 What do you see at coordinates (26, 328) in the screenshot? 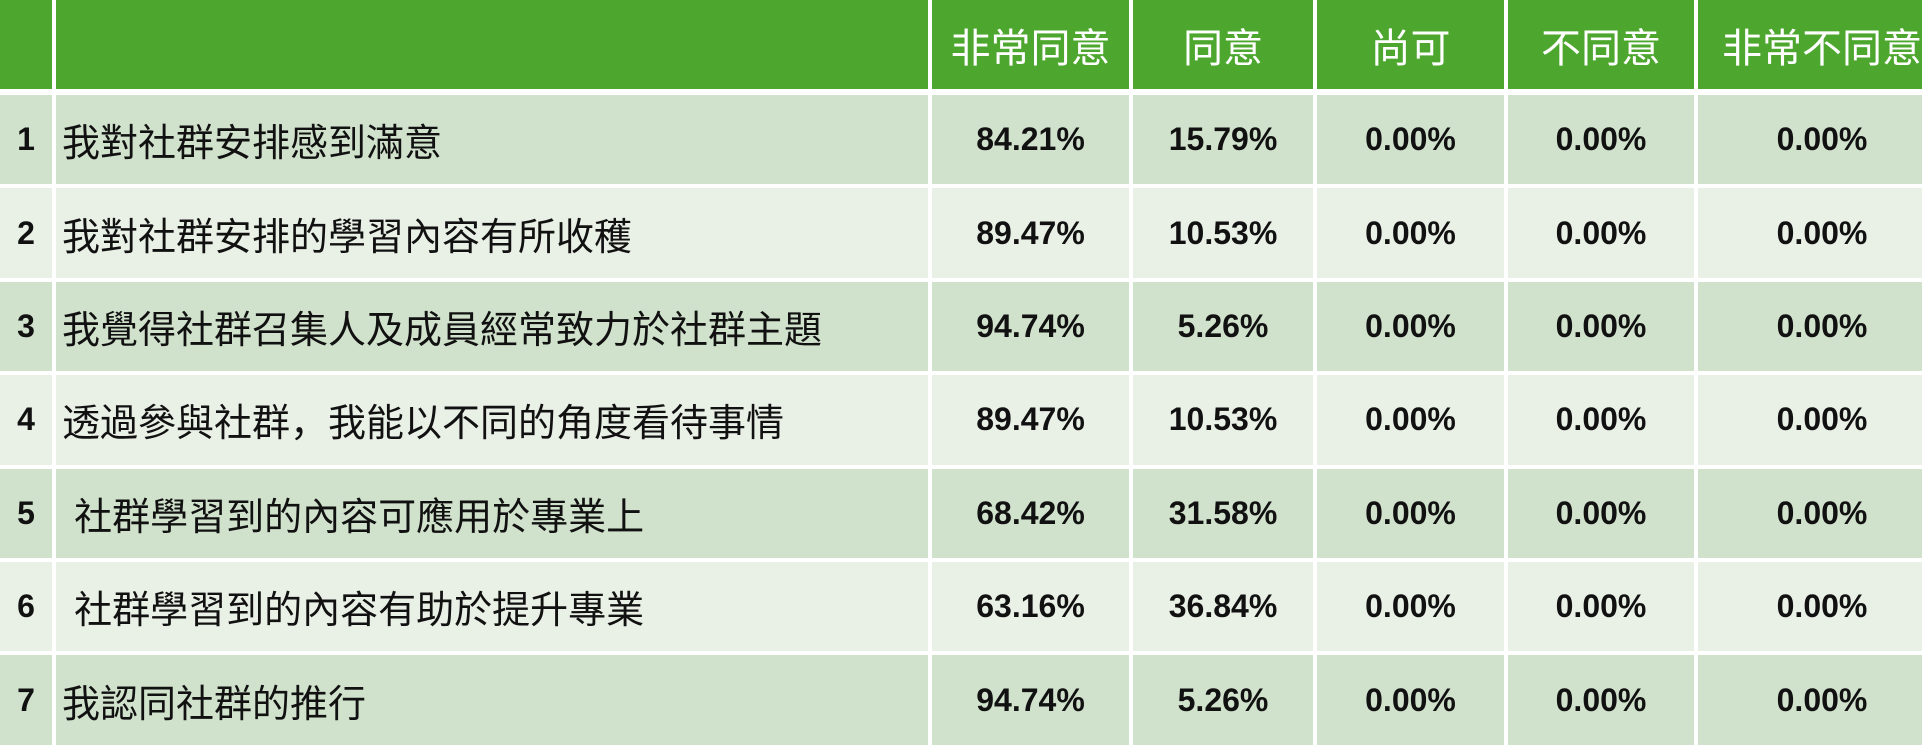
I see `row-number: 3` at bounding box center [26, 328].